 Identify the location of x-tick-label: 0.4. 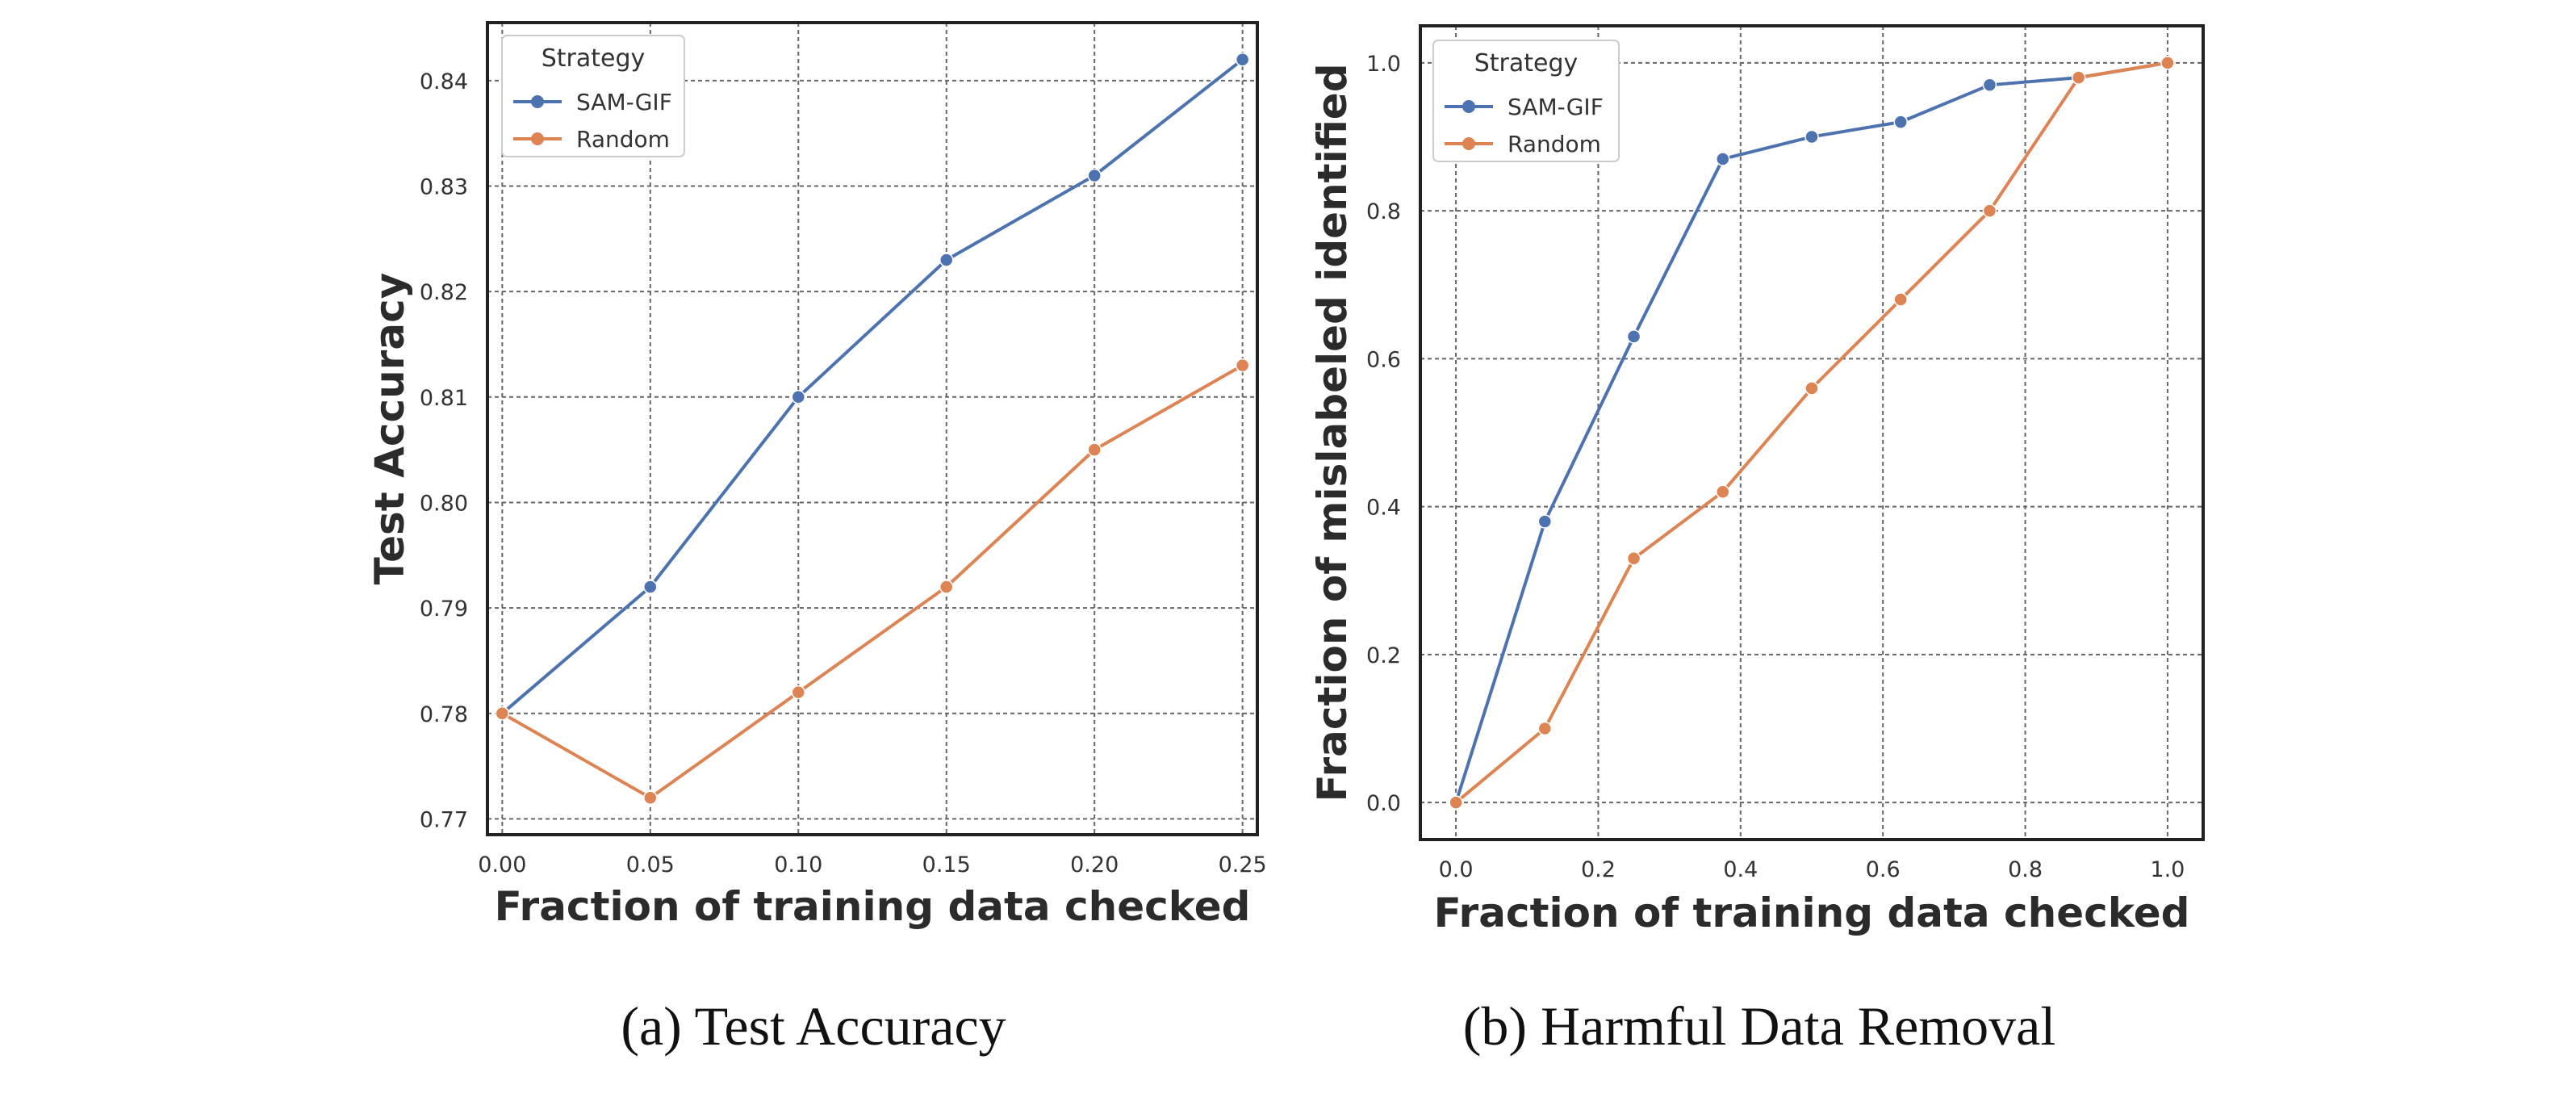
(1740, 869).